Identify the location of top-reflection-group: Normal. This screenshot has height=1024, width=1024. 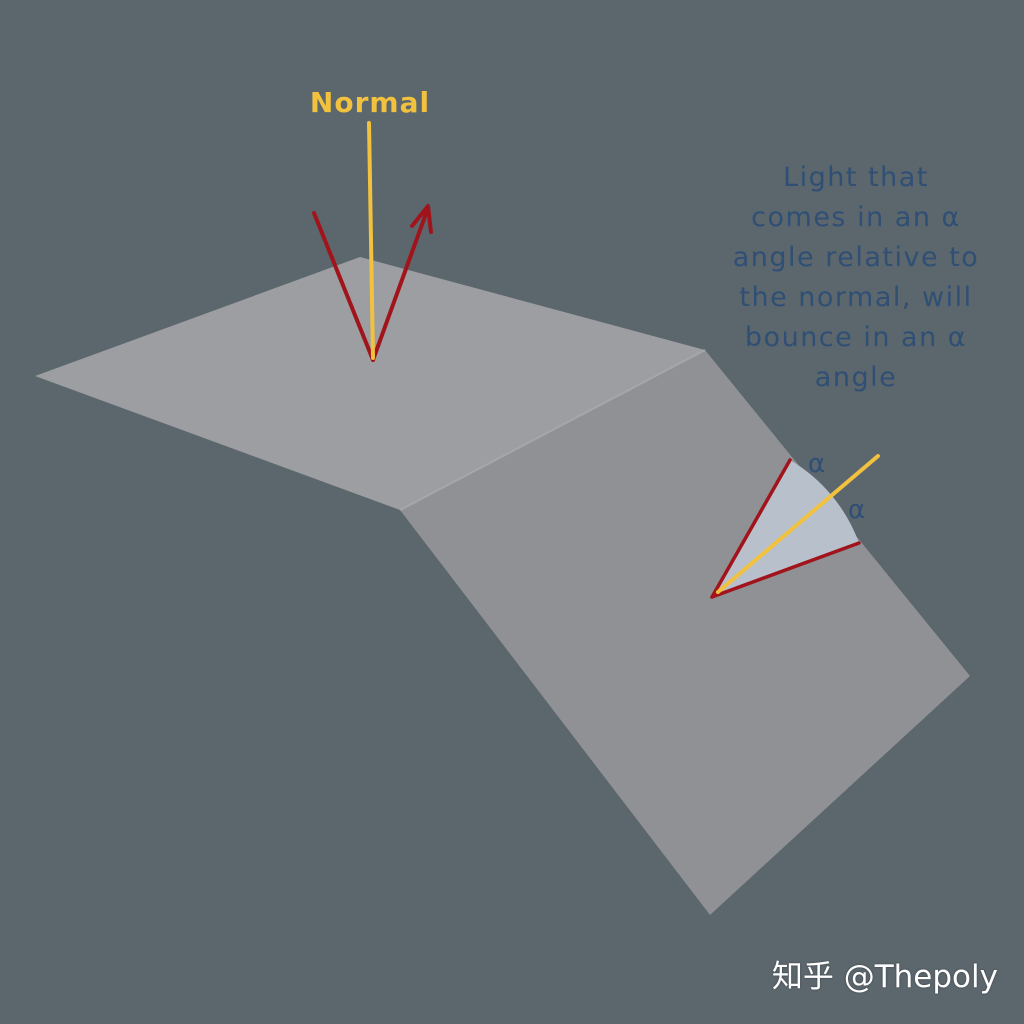
(371, 224).